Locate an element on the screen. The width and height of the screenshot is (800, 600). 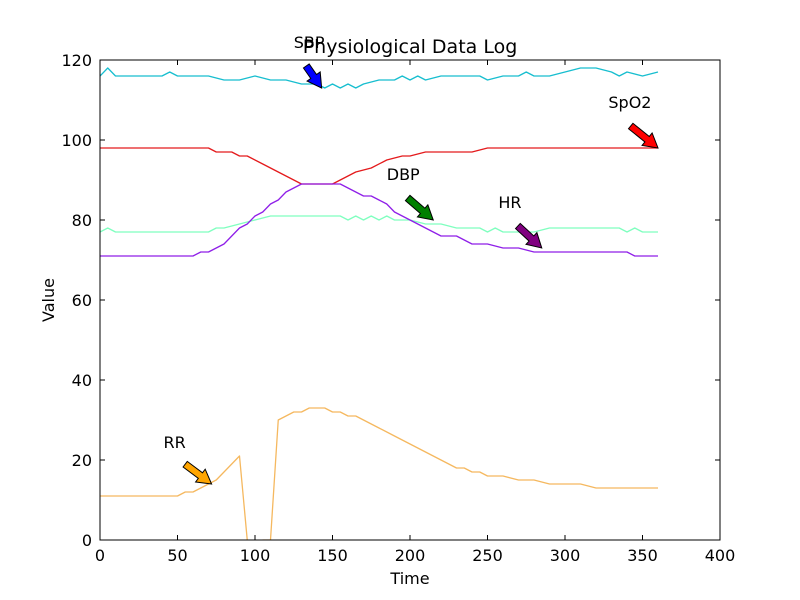
annotation-label-rr: RR is located at coordinates (175, 442).